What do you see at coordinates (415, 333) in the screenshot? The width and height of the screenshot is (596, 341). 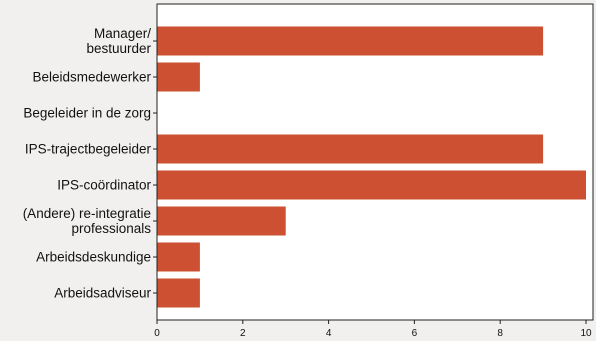 I see `x-tick-label: 6` at bounding box center [415, 333].